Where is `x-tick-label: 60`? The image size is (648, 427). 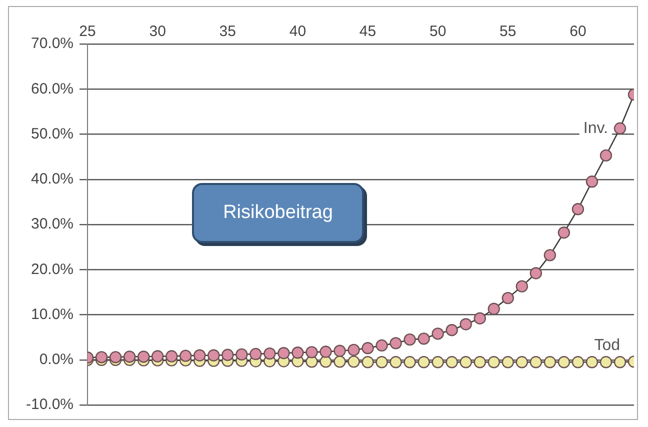 x-tick-label: 60 is located at coordinates (578, 31).